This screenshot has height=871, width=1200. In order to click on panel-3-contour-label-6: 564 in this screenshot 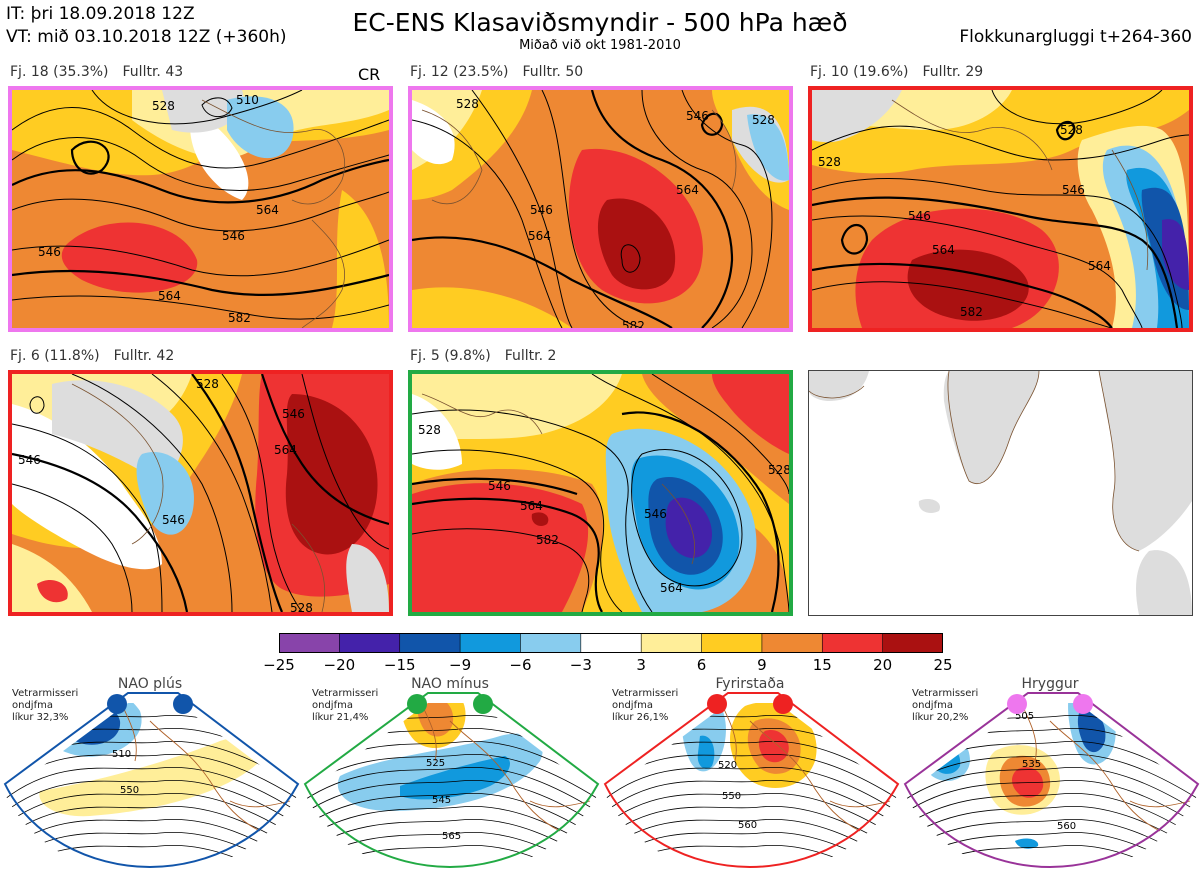, I will do `click(1099, 266)`.